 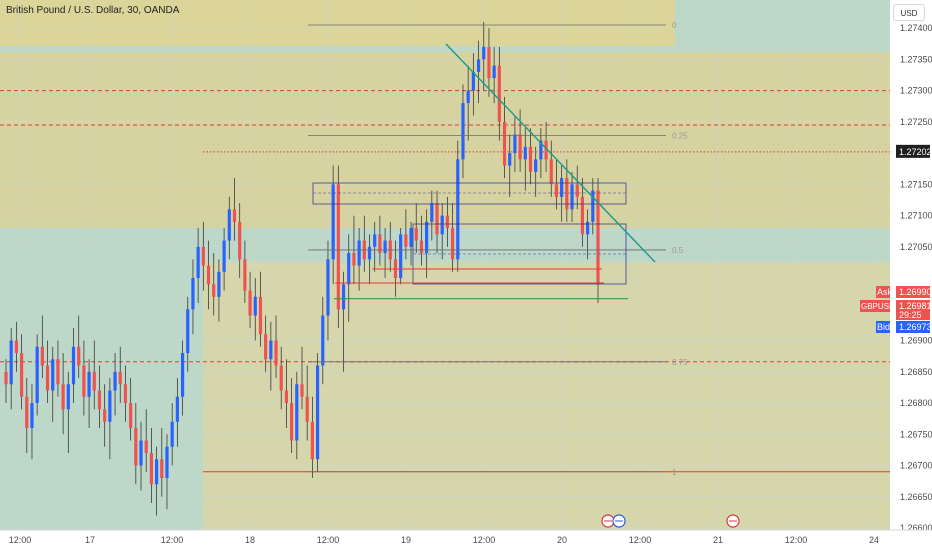 What do you see at coordinates (640, 540) in the screenshot?
I see `x-tick-8: 12:00` at bounding box center [640, 540].